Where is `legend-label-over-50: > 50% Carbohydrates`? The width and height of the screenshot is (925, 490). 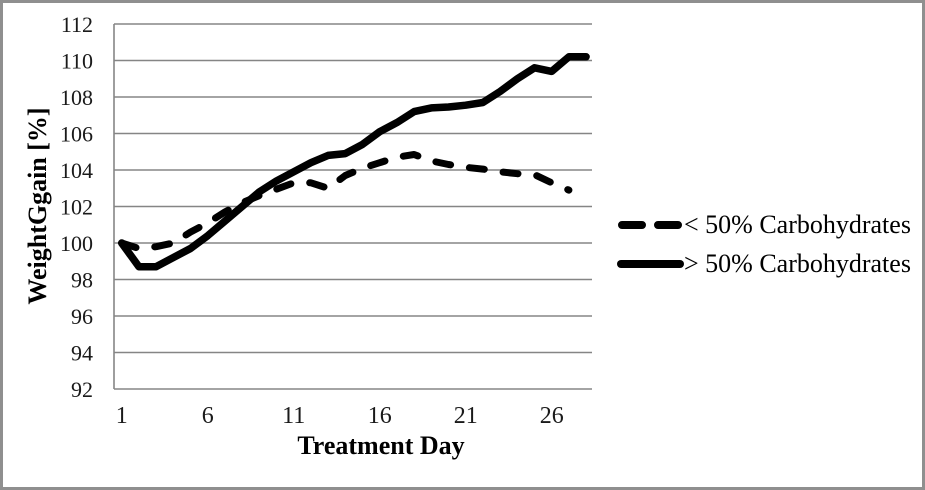 legend-label-over-50: > 50% Carbohydrates is located at coordinates (797, 263).